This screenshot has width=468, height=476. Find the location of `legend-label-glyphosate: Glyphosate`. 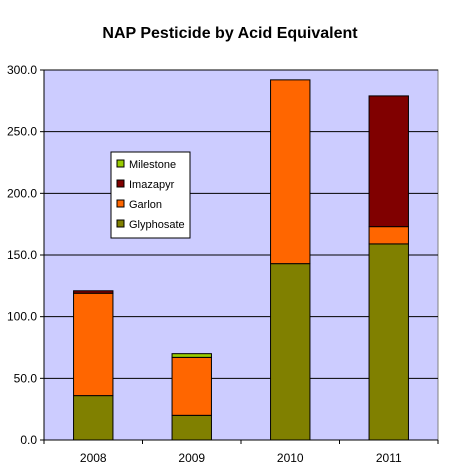

legend-label-glyphosate: Glyphosate is located at coordinates (157, 225).